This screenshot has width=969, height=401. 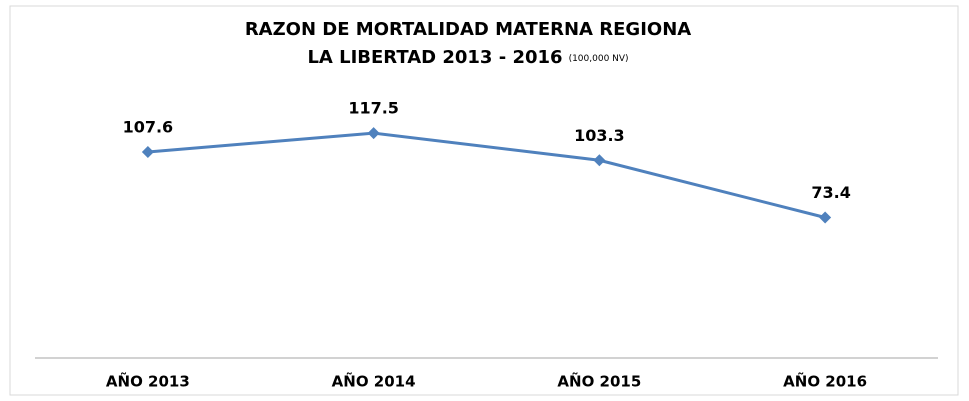 I want to click on data-label: 117.5, so click(x=373, y=108).